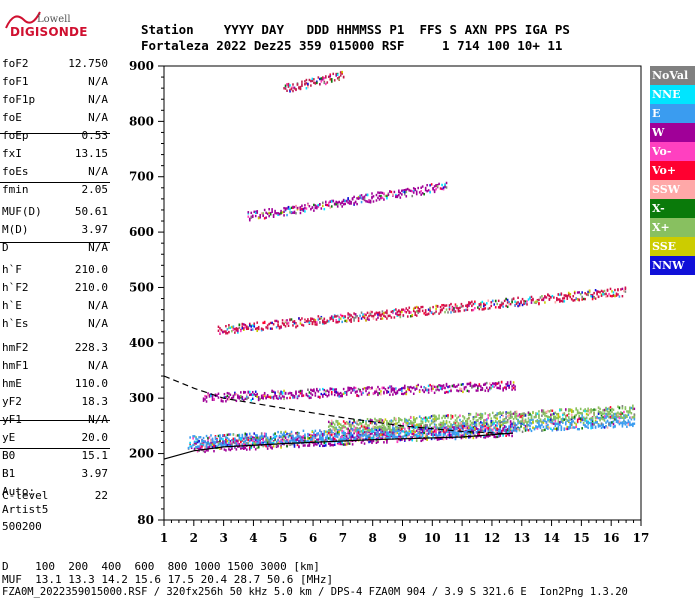 Image resolution: width=700 pixels, height=600 pixels. I want to click on param-value: 18.3, so click(95, 401).